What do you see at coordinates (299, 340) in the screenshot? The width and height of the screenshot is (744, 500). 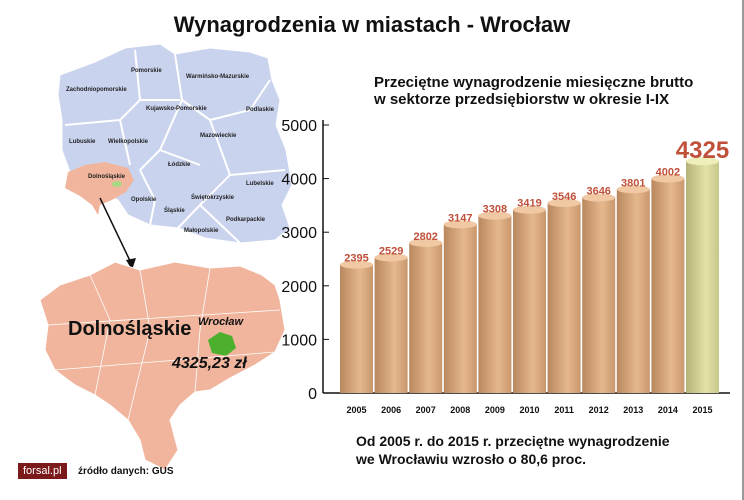 I see `y-tick-label: 1000` at bounding box center [299, 340].